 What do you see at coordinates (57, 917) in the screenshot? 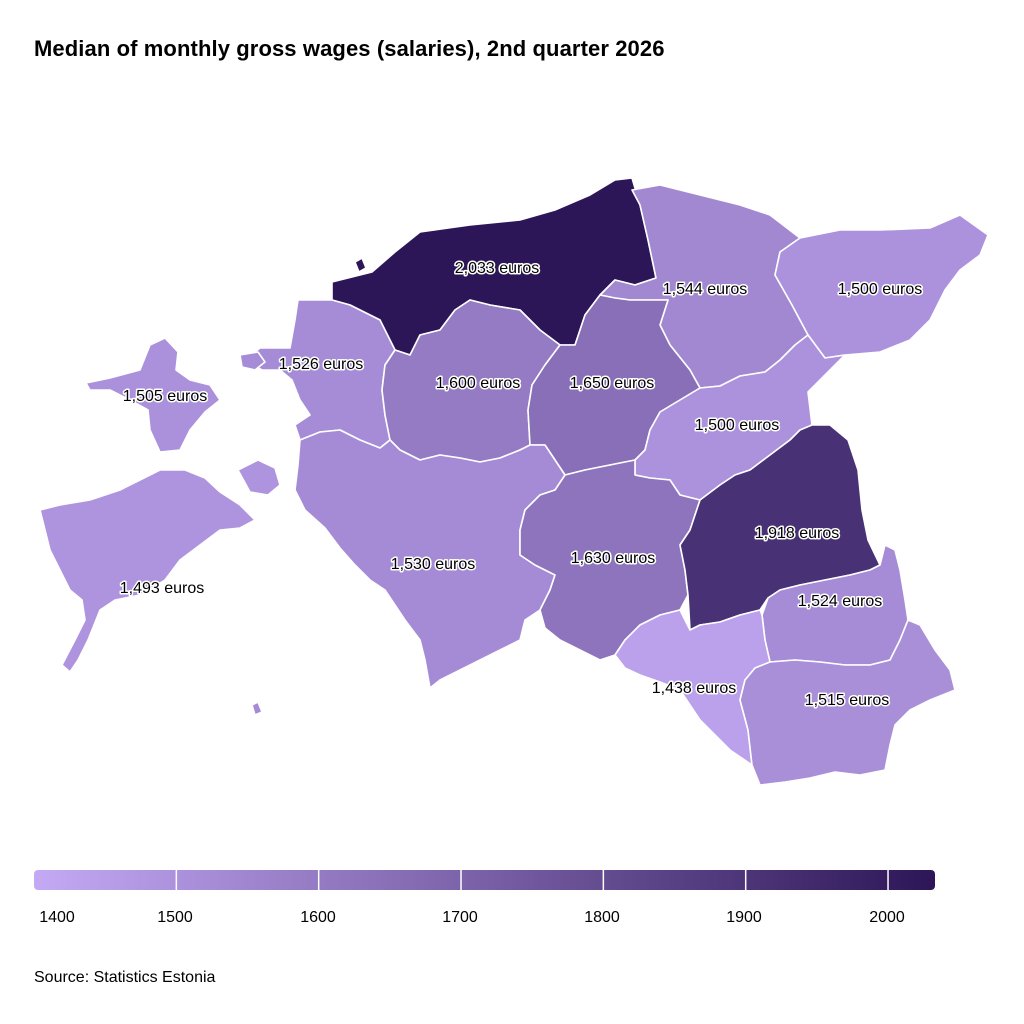
I see `legend-tick-1400: 1400` at bounding box center [57, 917].